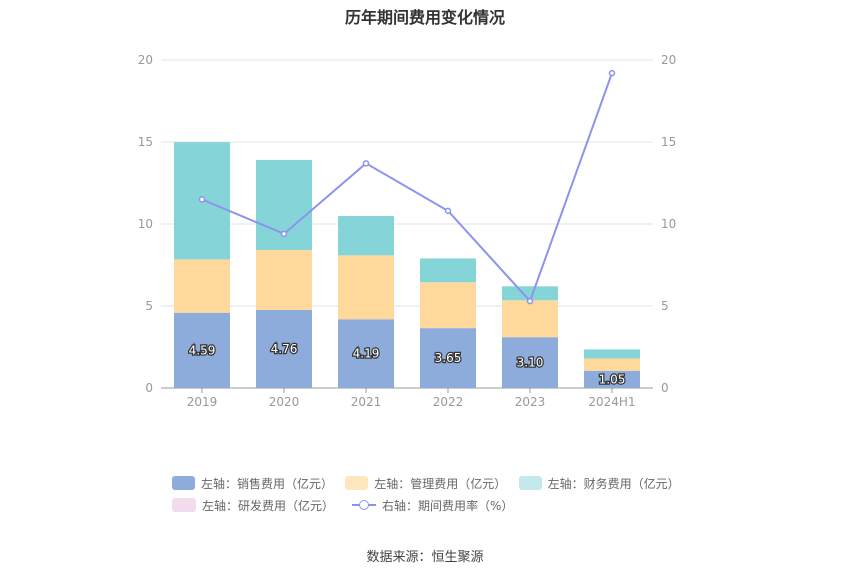 The width and height of the screenshot is (850, 575). Describe the element at coordinates (448, 402) in the screenshot. I see `x-tick-label: 2022` at that location.